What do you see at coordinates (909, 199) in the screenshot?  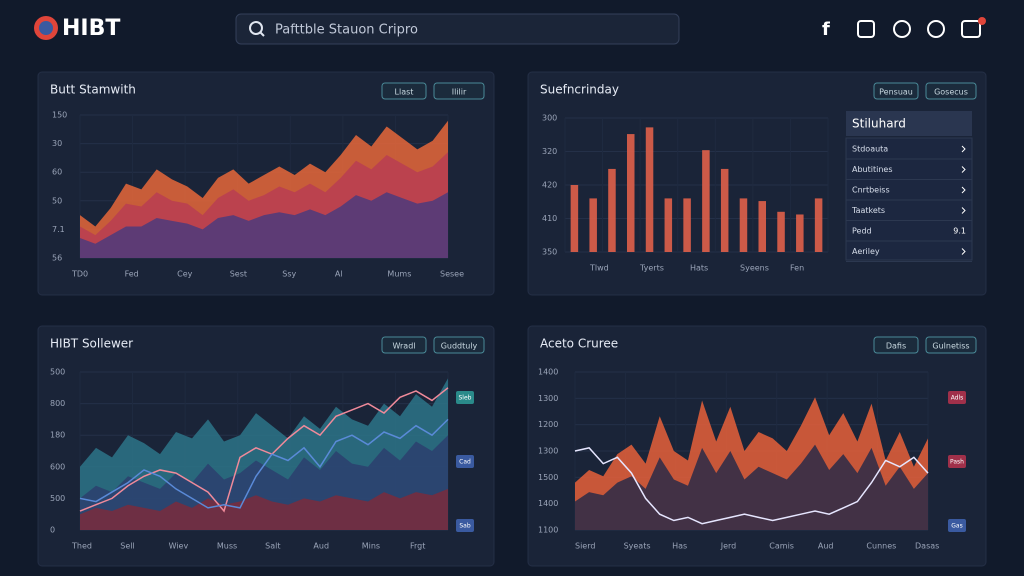 I see `list` at bounding box center [909, 199].